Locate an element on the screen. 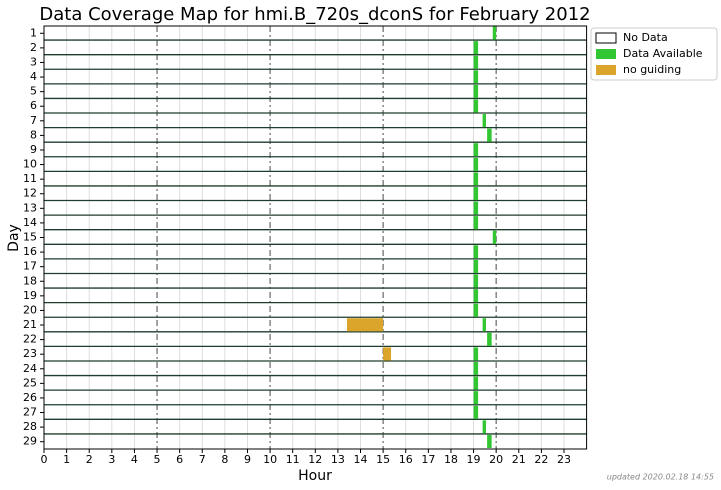  x-tick-label: 9 is located at coordinates (247, 459).